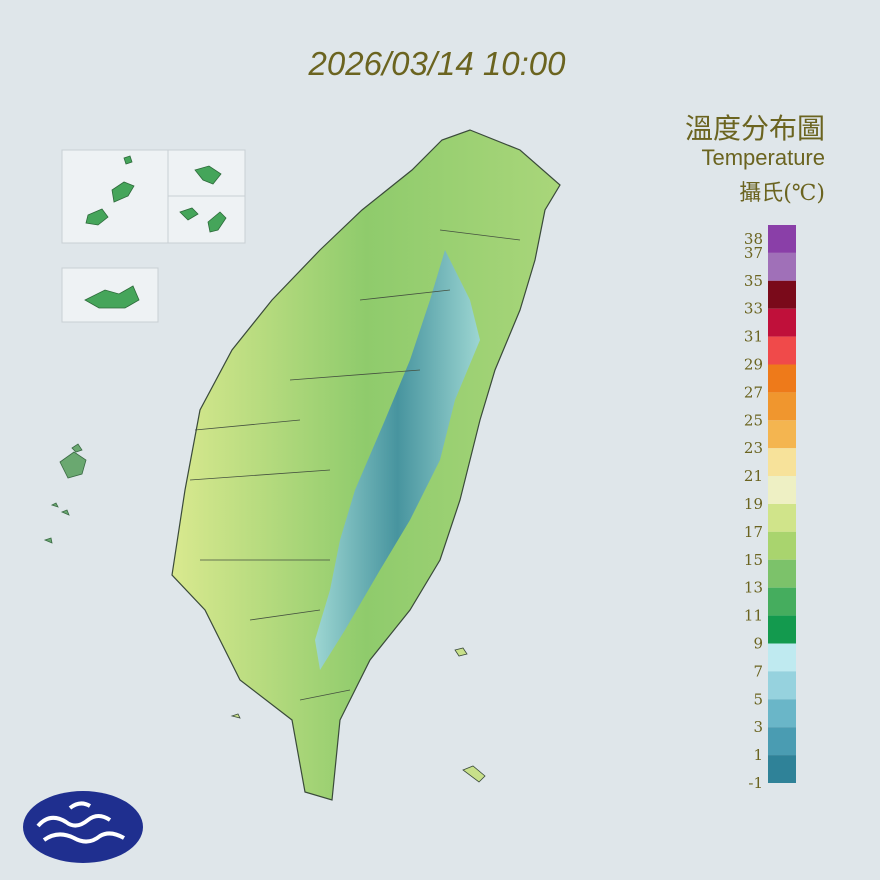 Image resolution: width=880 pixels, height=880 pixels. I want to click on legend-tick-label: 11, so click(753, 616).